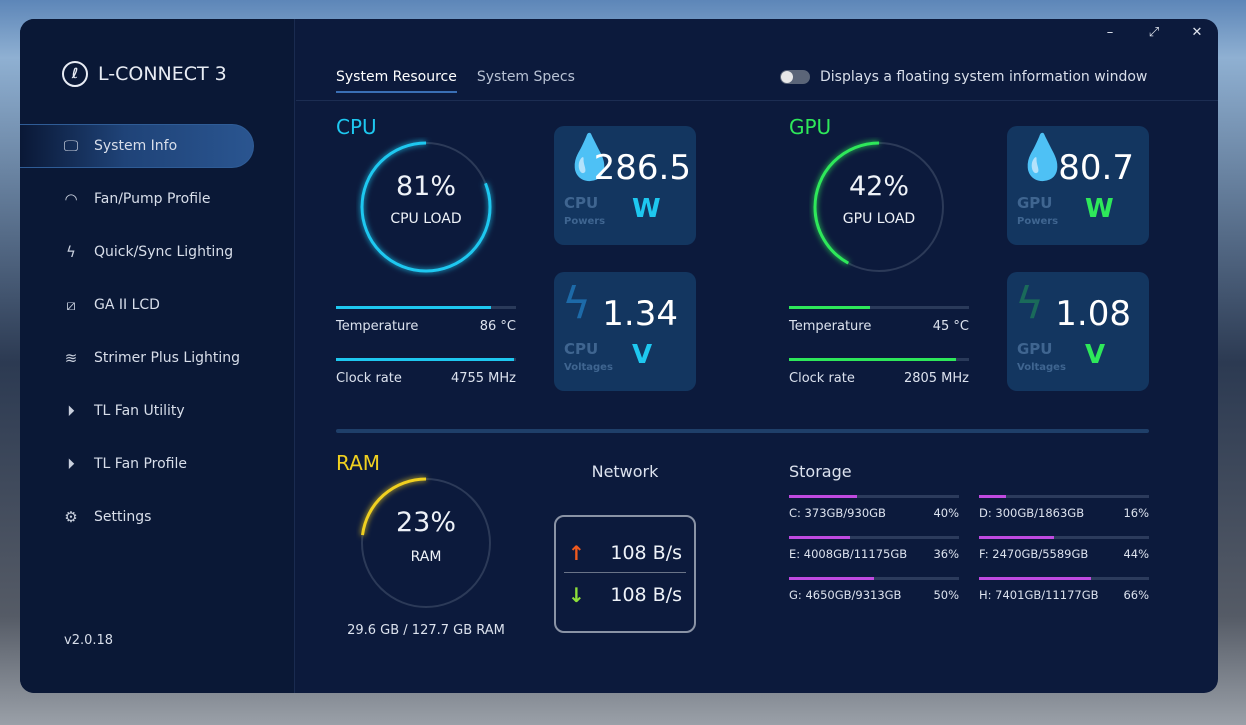 Image resolution: width=1246 pixels, height=725 pixels. What do you see at coordinates (426, 219) in the screenshot?
I see `cpu-load-label: CPU LOAD` at bounding box center [426, 219].